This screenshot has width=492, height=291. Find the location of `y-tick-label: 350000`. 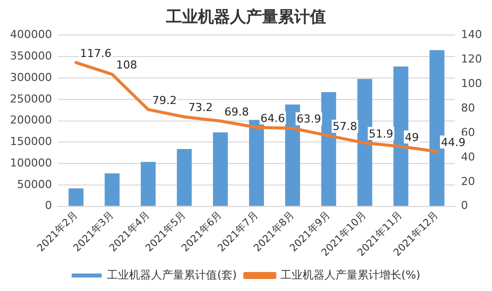

y-tick-label: 350000 is located at coordinates (31, 55).